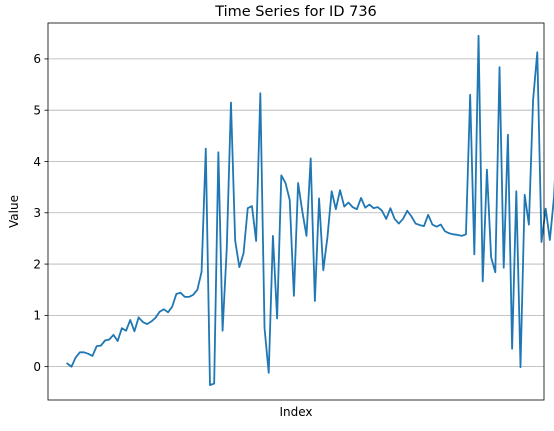  What do you see at coordinates (37, 162) in the screenshot?
I see `y-tick-label: 4` at bounding box center [37, 162].